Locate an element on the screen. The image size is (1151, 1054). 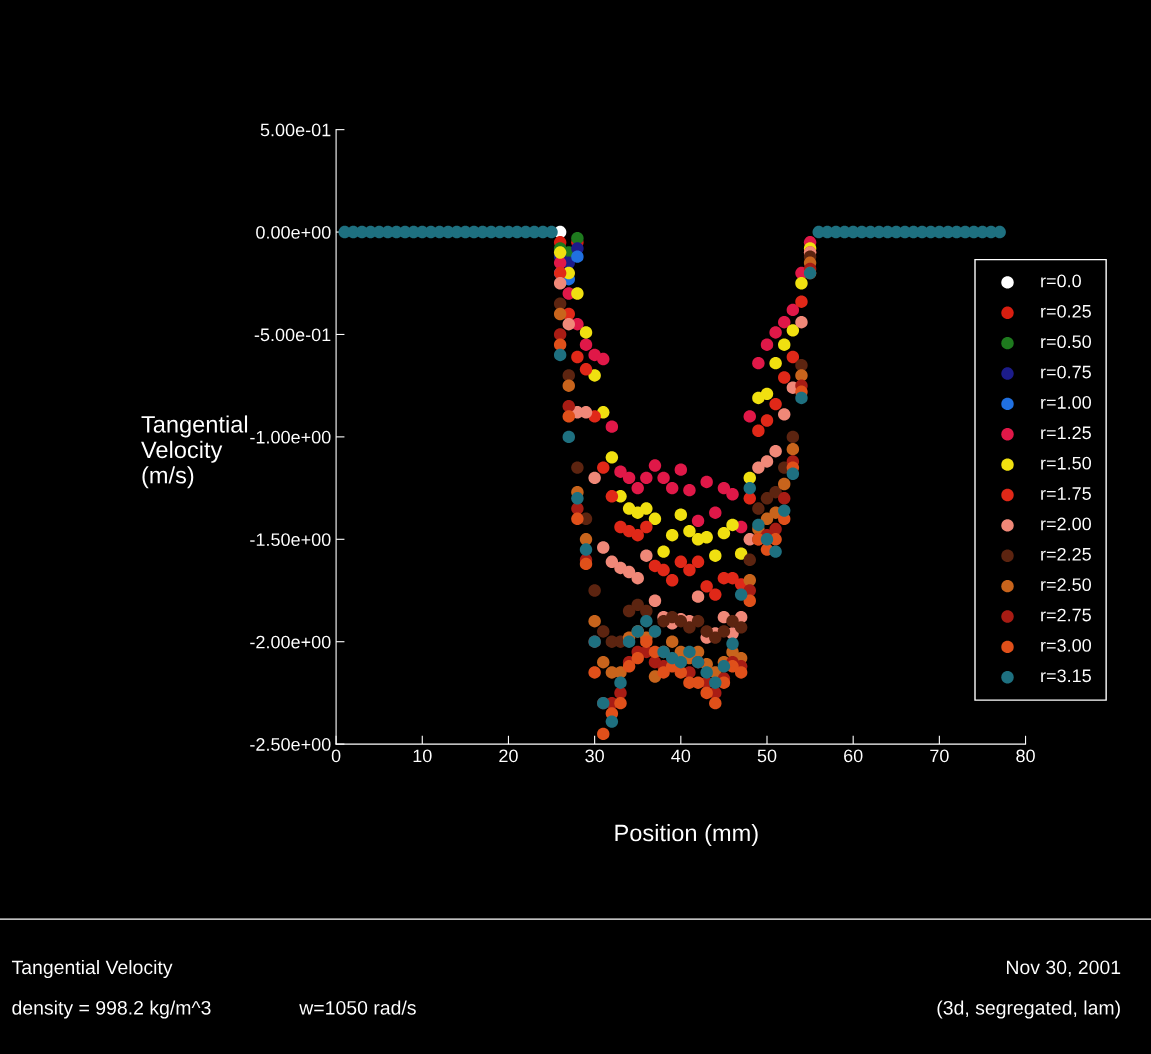
text: (3d, segregated, lam) is located at coordinates (1028, 1009).